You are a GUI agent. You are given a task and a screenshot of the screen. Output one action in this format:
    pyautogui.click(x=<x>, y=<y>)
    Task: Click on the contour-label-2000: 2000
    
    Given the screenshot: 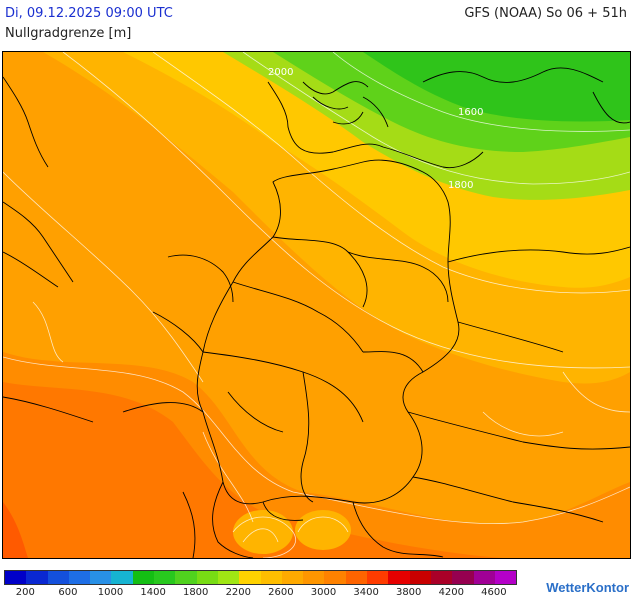 What is the action you would take?
    pyautogui.click(x=280, y=72)
    